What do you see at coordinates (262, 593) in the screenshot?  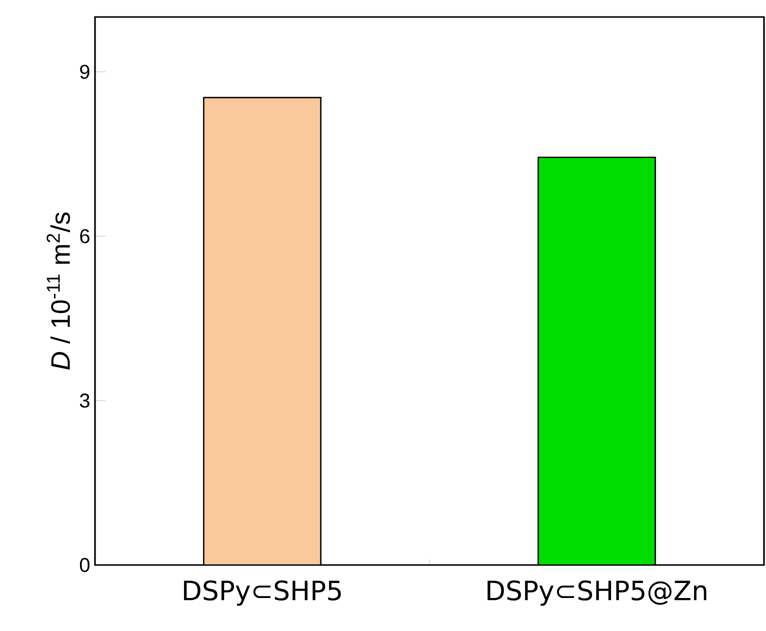 I see `x-tick-label: DSPy⊂SHP5` at bounding box center [262, 593].